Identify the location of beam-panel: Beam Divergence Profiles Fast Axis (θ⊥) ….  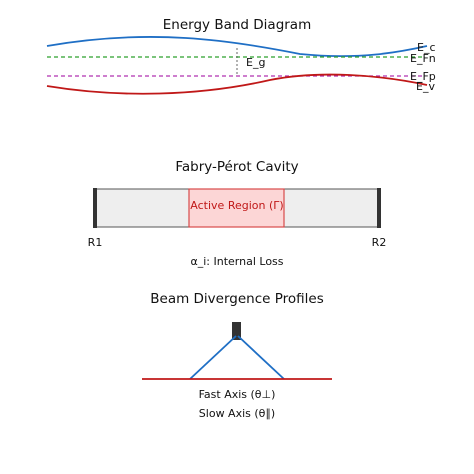
(237, 355).